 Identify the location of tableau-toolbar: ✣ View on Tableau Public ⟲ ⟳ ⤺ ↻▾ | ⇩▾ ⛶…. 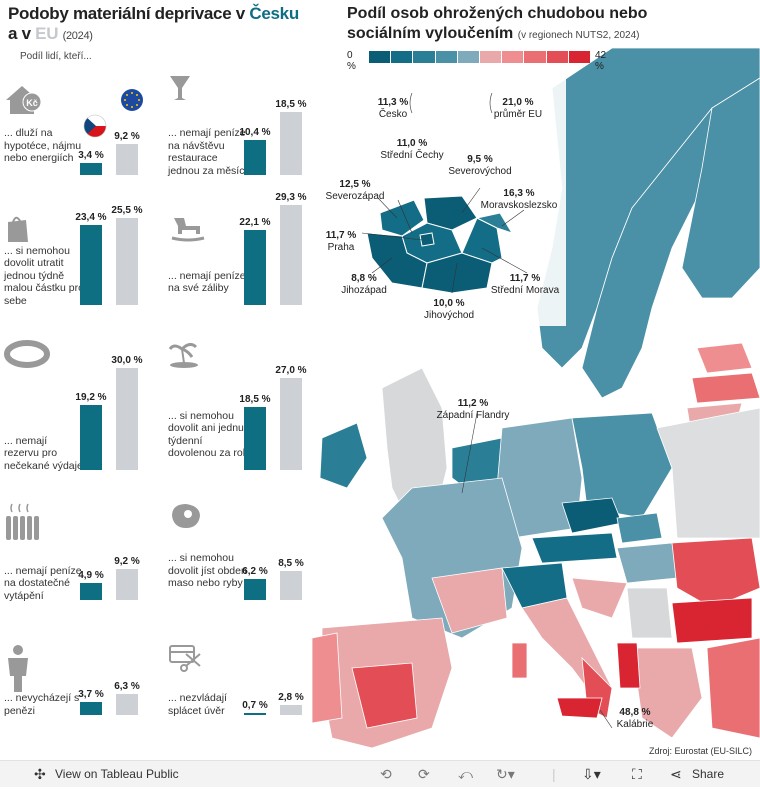
(380, 773).